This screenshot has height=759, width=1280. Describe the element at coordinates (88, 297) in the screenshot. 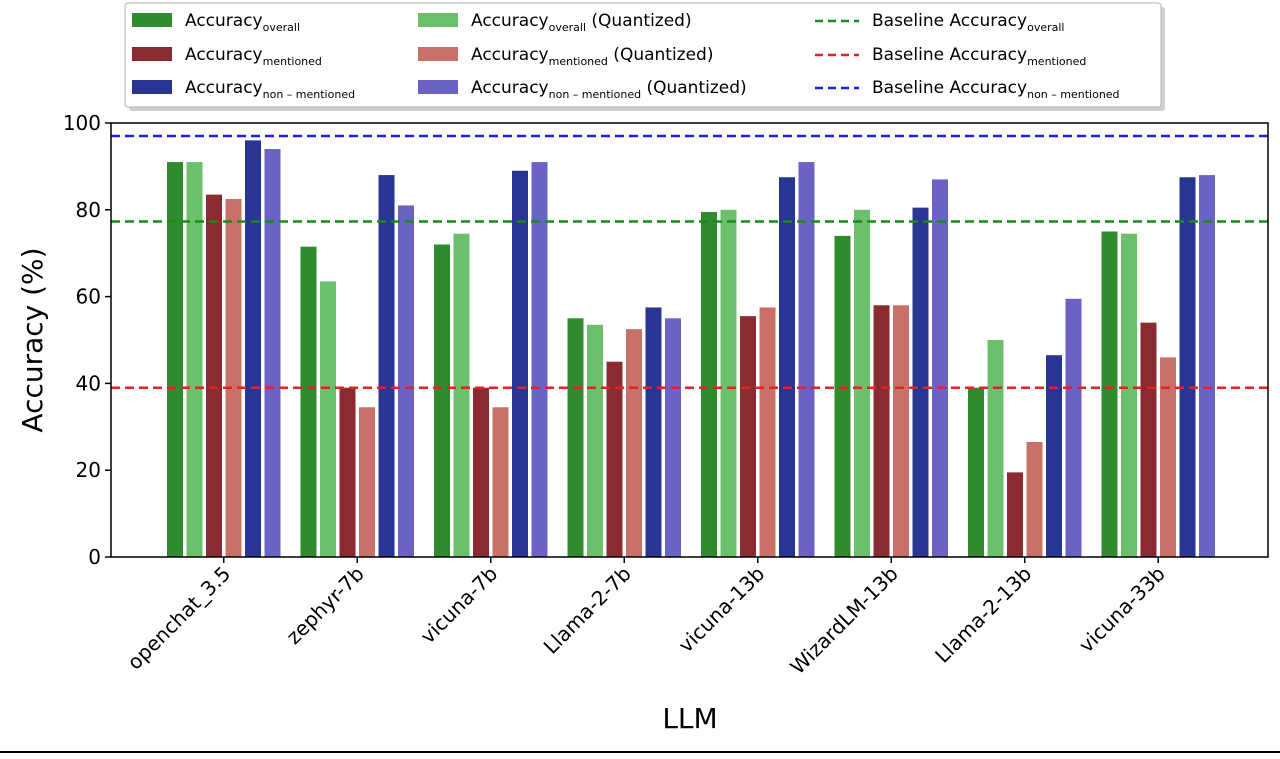

I see `y-tick-label: 60` at that location.